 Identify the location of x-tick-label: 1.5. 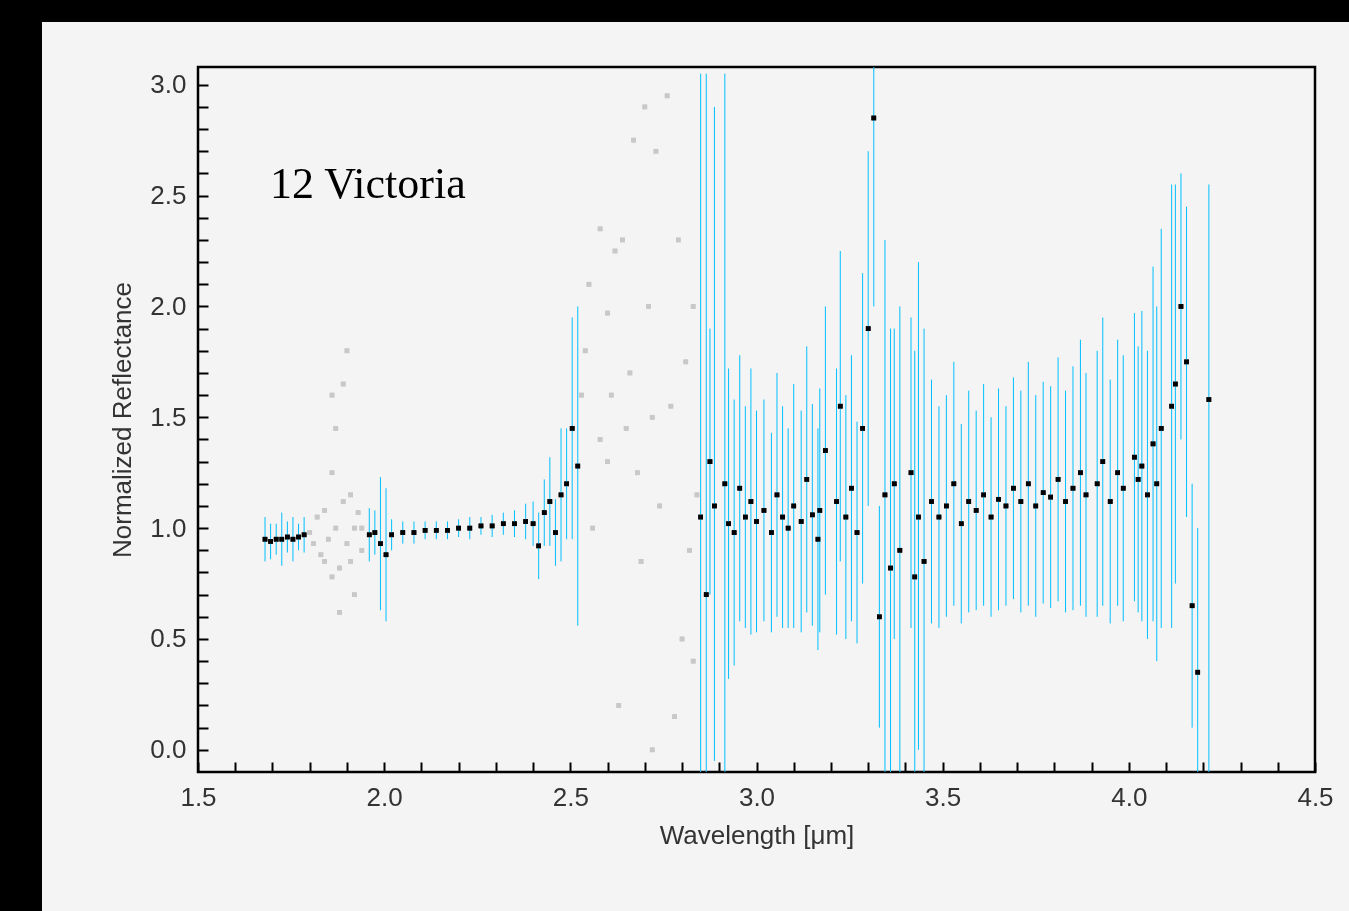
(198, 796).